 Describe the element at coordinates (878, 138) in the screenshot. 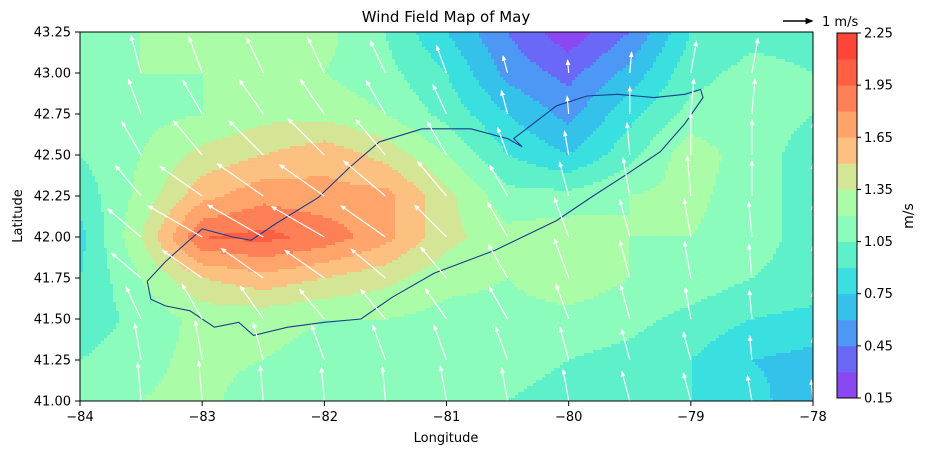

I see `colorbar-tick-label: 1.65` at that location.